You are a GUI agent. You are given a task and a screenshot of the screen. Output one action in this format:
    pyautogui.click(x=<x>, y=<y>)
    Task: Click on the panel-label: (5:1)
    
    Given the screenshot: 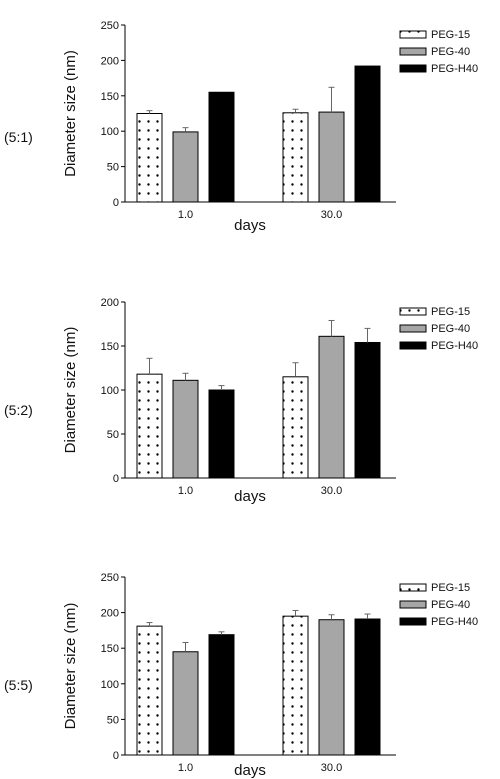 What is the action you would take?
    pyautogui.click(x=18, y=137)
    